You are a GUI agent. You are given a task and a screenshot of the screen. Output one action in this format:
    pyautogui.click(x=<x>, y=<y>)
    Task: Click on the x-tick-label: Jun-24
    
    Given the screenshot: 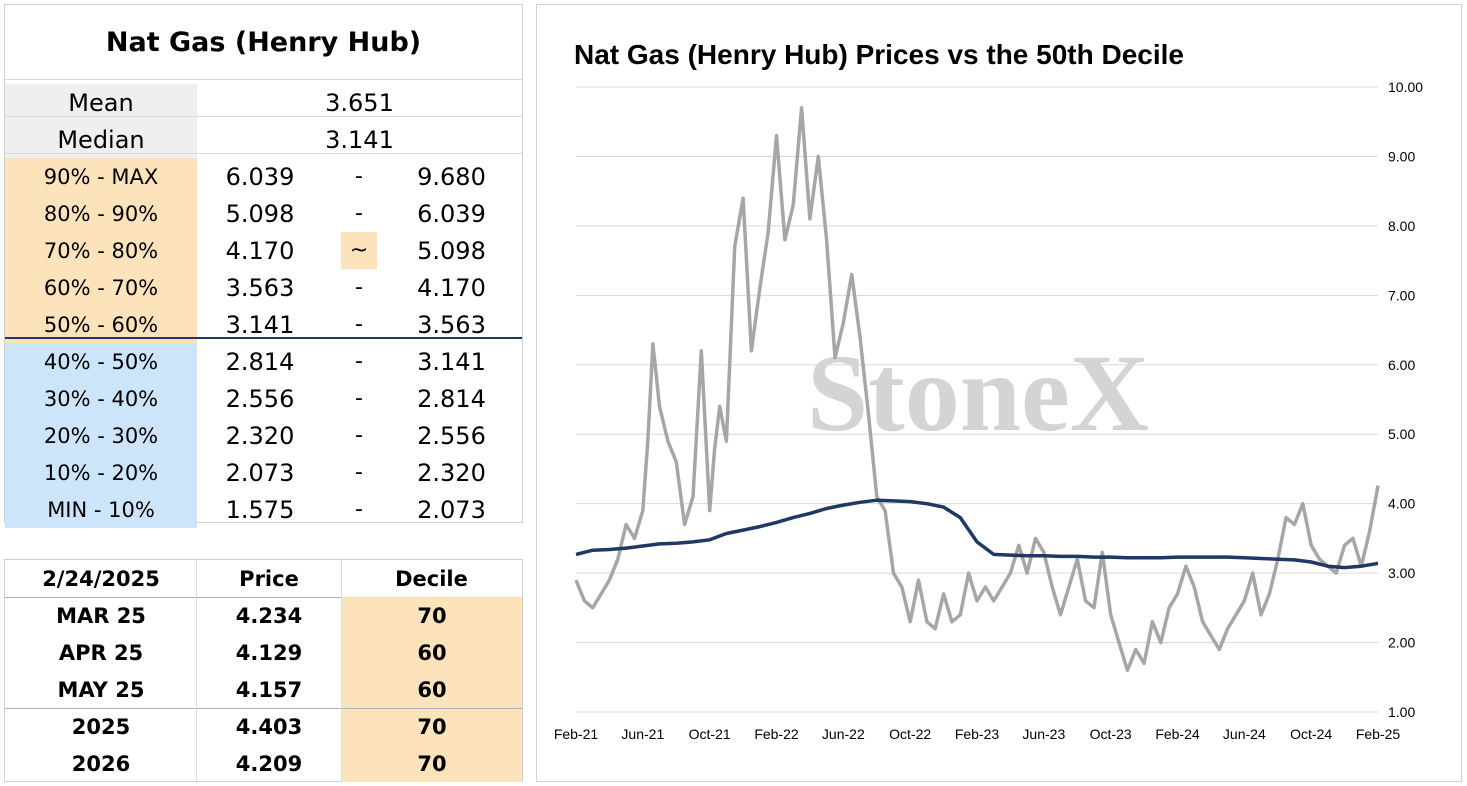 What is the action you would take?
    pyautogui.click(x=1244, y=734)
    